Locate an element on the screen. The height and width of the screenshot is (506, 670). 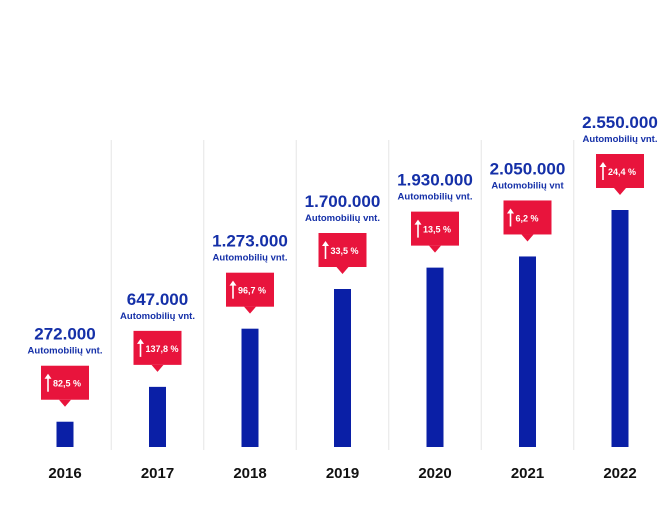
growth-label-2019: 33,5 % is located at coordinates (345, 251).